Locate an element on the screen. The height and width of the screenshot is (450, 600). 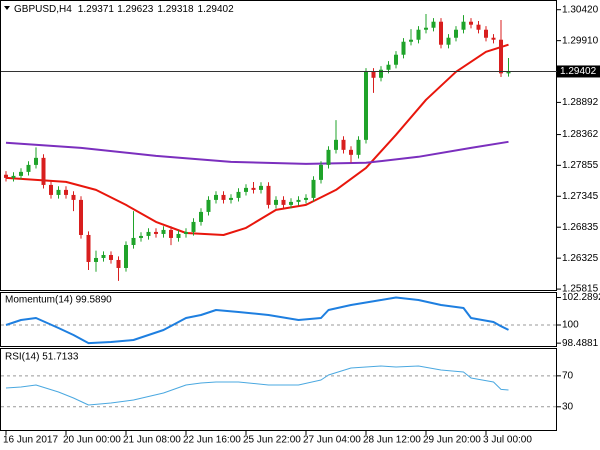
x-tick-label: 21 Jun 08:00 is located at coordinates (152, 440).